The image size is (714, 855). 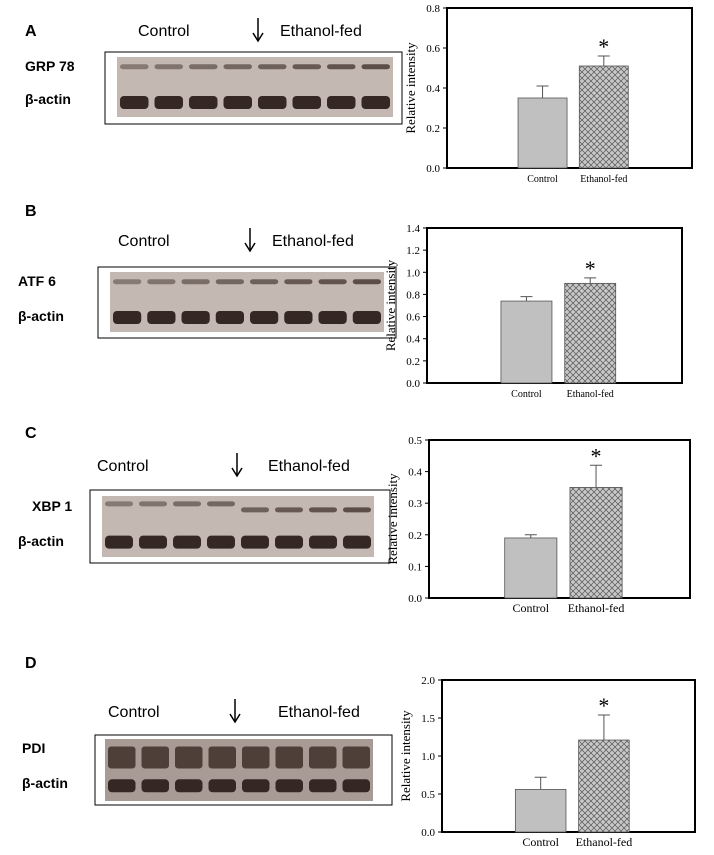 What do you see at coordinates (415, 567) in the screenshot?
I see `y-tick-label: 0.1` at bounding box center [415, 567].